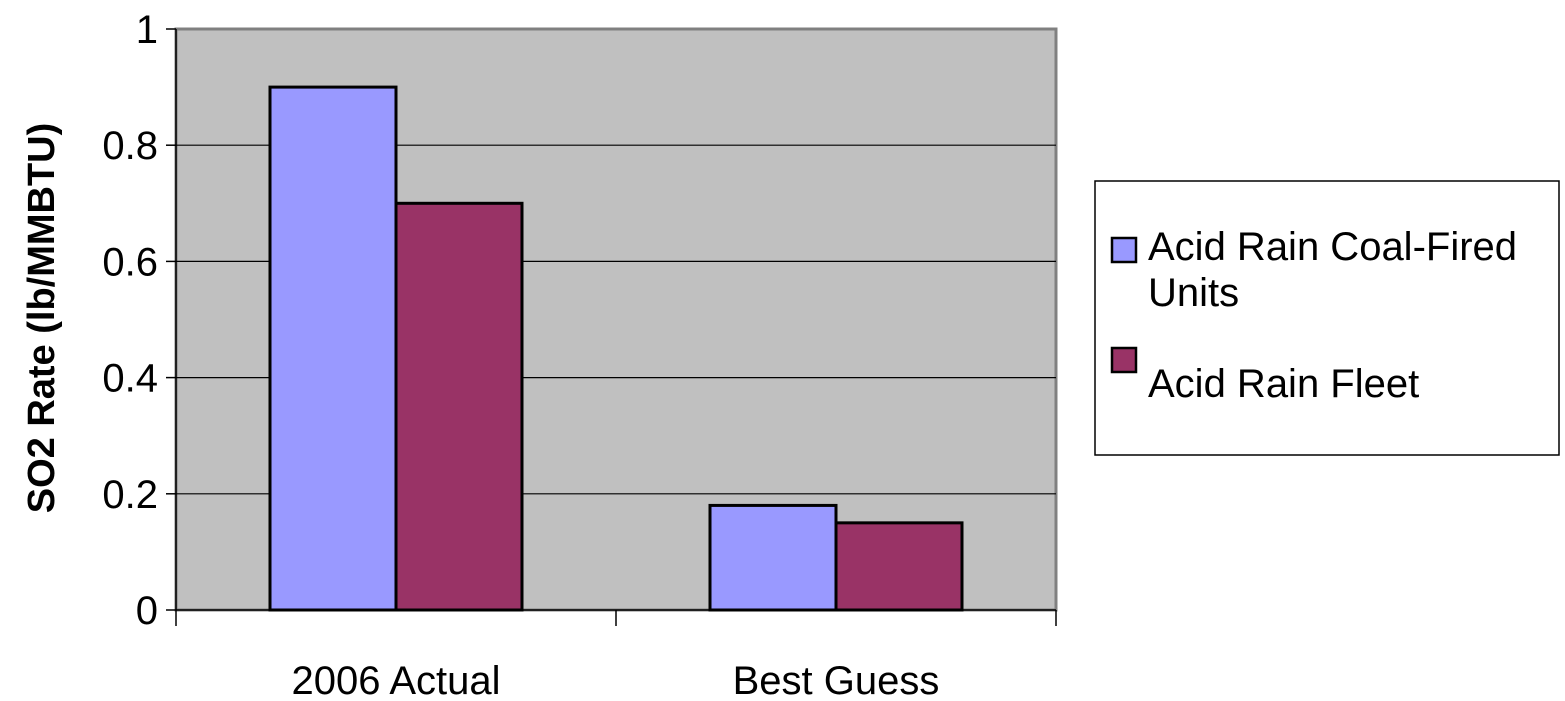 Image resolution: width=1565 pixels, height=701 pixels. What do you see at coordinates (1332, 270) in the screenshot?
I see `legend-label: Acid Rain Coal-Fired Units` at bounding box center [1332, 270].